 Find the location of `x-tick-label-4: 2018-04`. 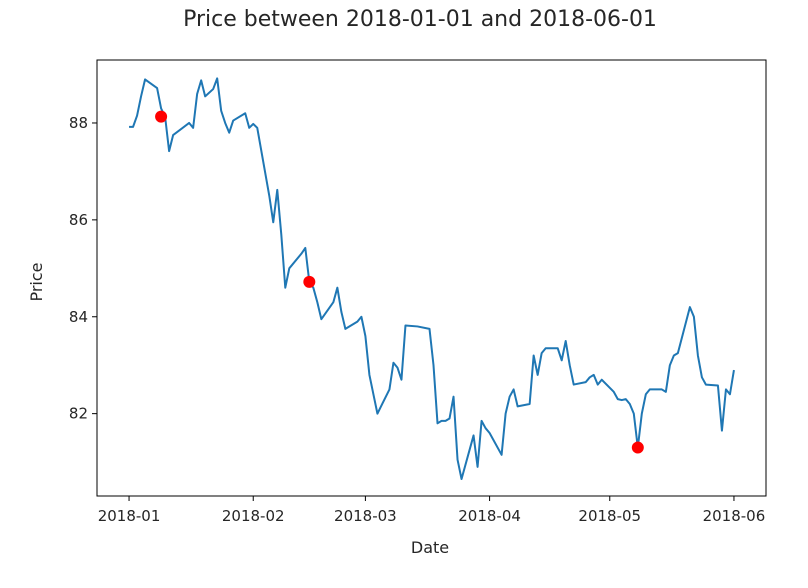

x-tick-label-4: 2018-04 is located at coordinates (489, 516).